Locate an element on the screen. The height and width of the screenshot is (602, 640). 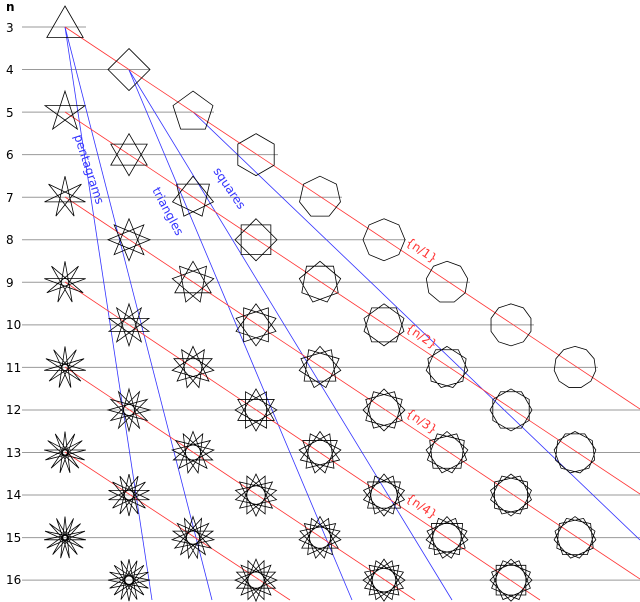
red-guide-line is located at coordinates (177, 526).